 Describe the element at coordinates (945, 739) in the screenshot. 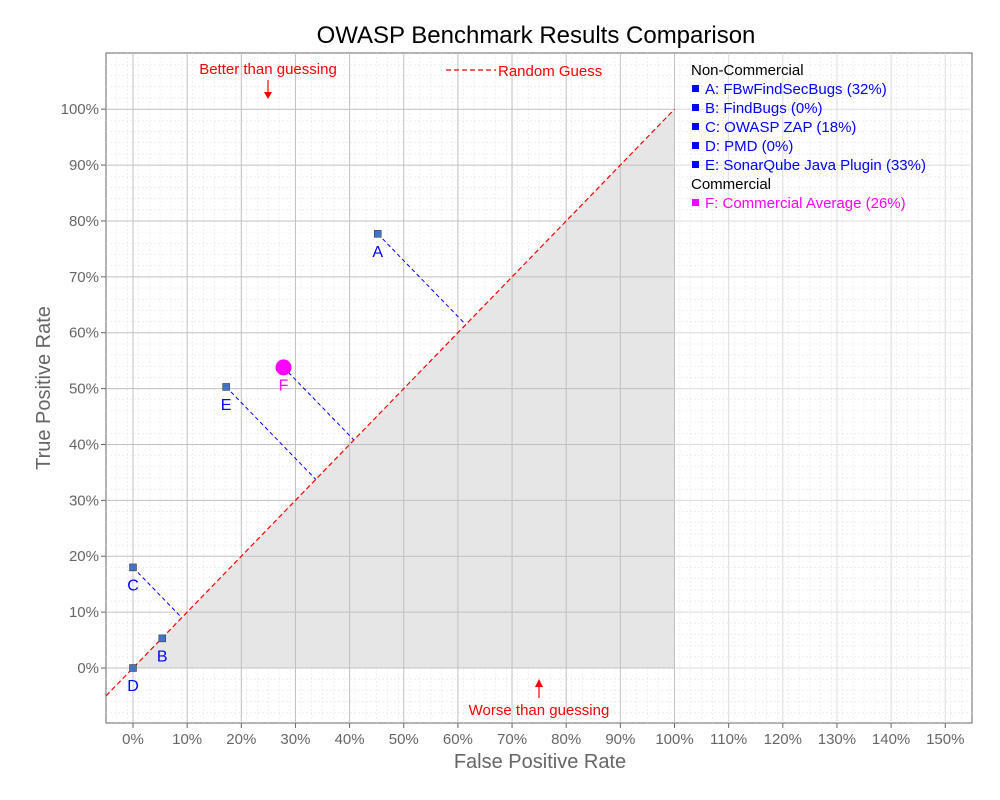

I see `x-tick-label: 150%` at that location.